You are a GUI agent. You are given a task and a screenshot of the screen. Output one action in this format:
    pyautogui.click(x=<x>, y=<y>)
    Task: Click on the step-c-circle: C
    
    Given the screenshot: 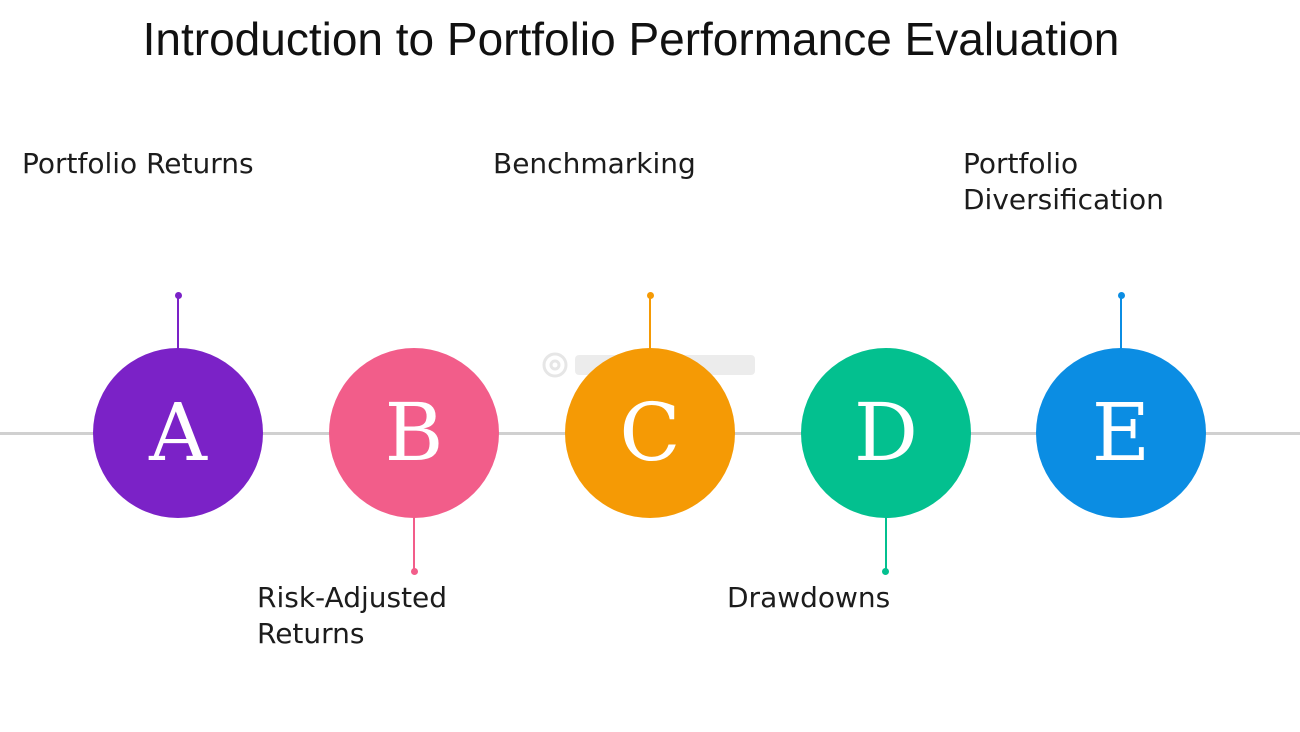 What is the action you would take?
    pyautogui.click(x=650, y=433)
    